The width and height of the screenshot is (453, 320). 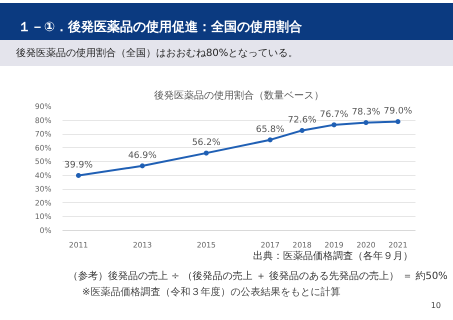 I want to click on text: 10, so click(x=435, y=306).